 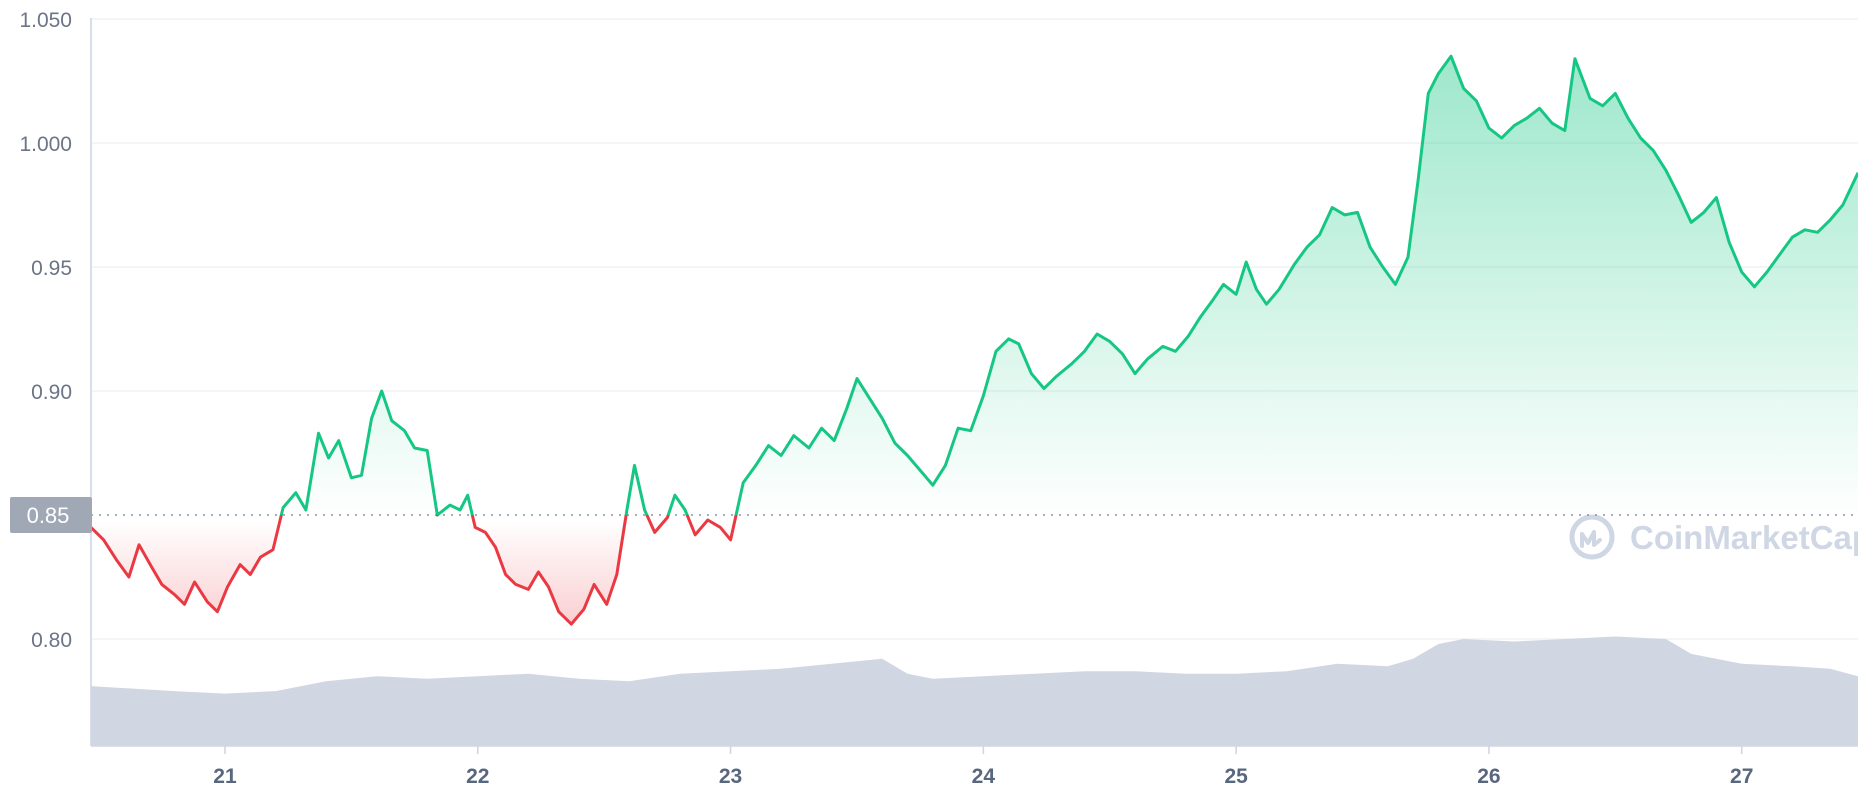 What do you see at coordinates (477, 776) in the screenshot?
I see `x-tick-label: 22` at bounding box center [477, 776].